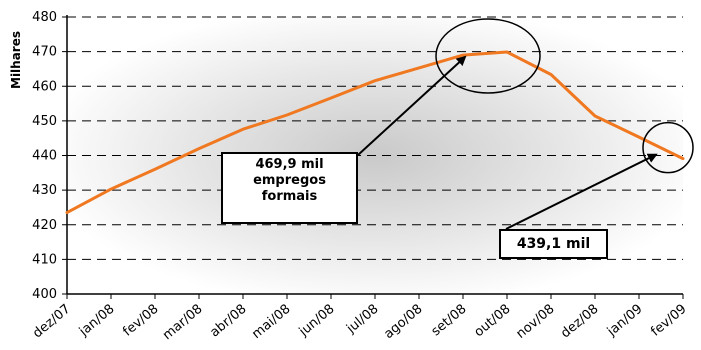 The height and width of the screenshot is (350, 701). I want to click on peak-callout: 469,9 mil empregos formais, so click(289, 188).